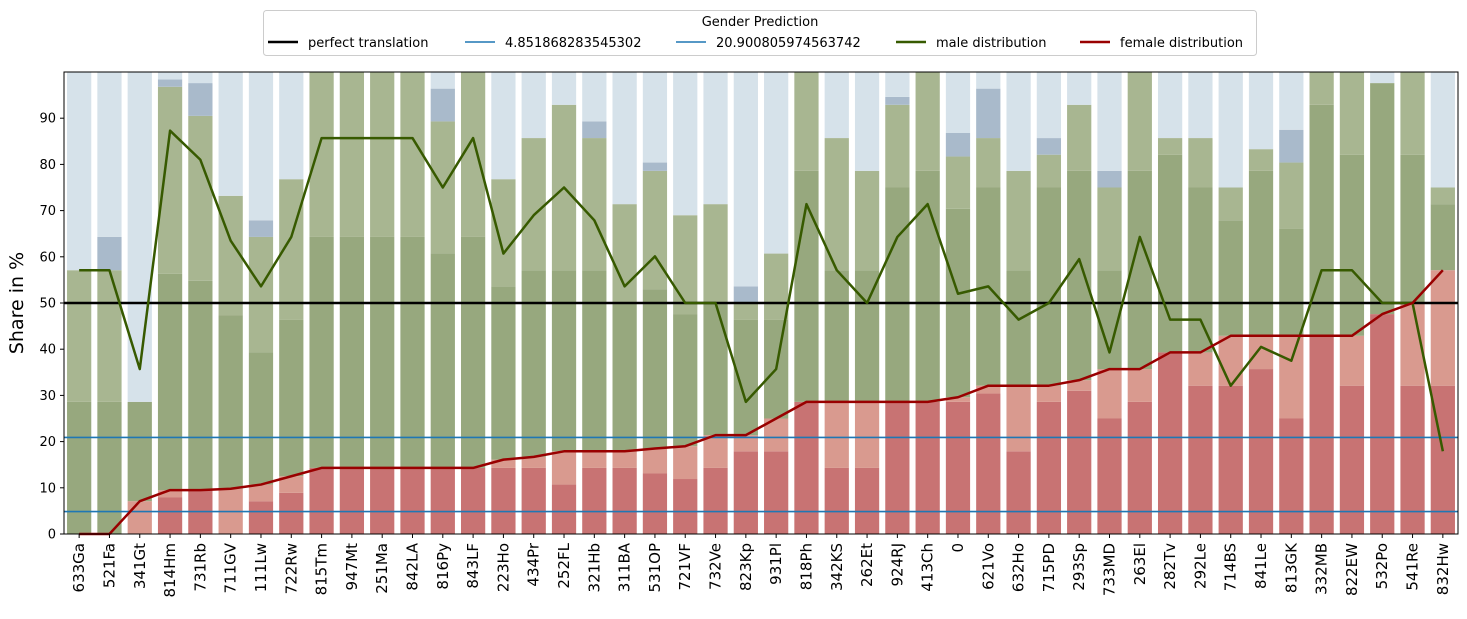 Image resolution: width=1467 pixels, height=619 pixels. What do you see at coordinates (564, 565) in the screenshot?
I see `x-tick-label: 252FL` at bounding box center [564, 565].